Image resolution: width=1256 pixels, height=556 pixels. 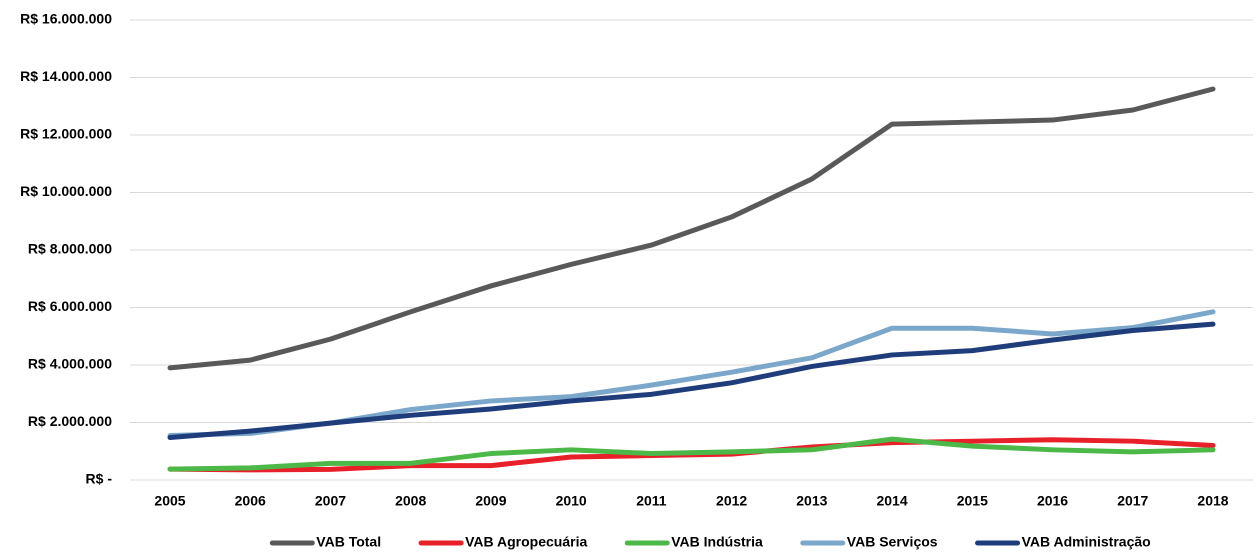 What do you see at coordinates (891, 501) in the screenshot?
I see `x-tick-label: 2014` at bounding box center [891, 501].